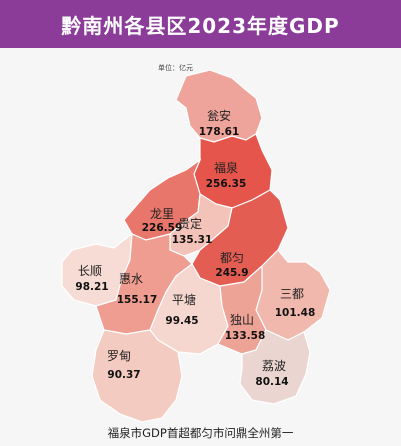  What do you see at coordinates (90, 271) in the screenshot?
I see `region-label-changshun: 长顺` at bounding box center [90, 271].